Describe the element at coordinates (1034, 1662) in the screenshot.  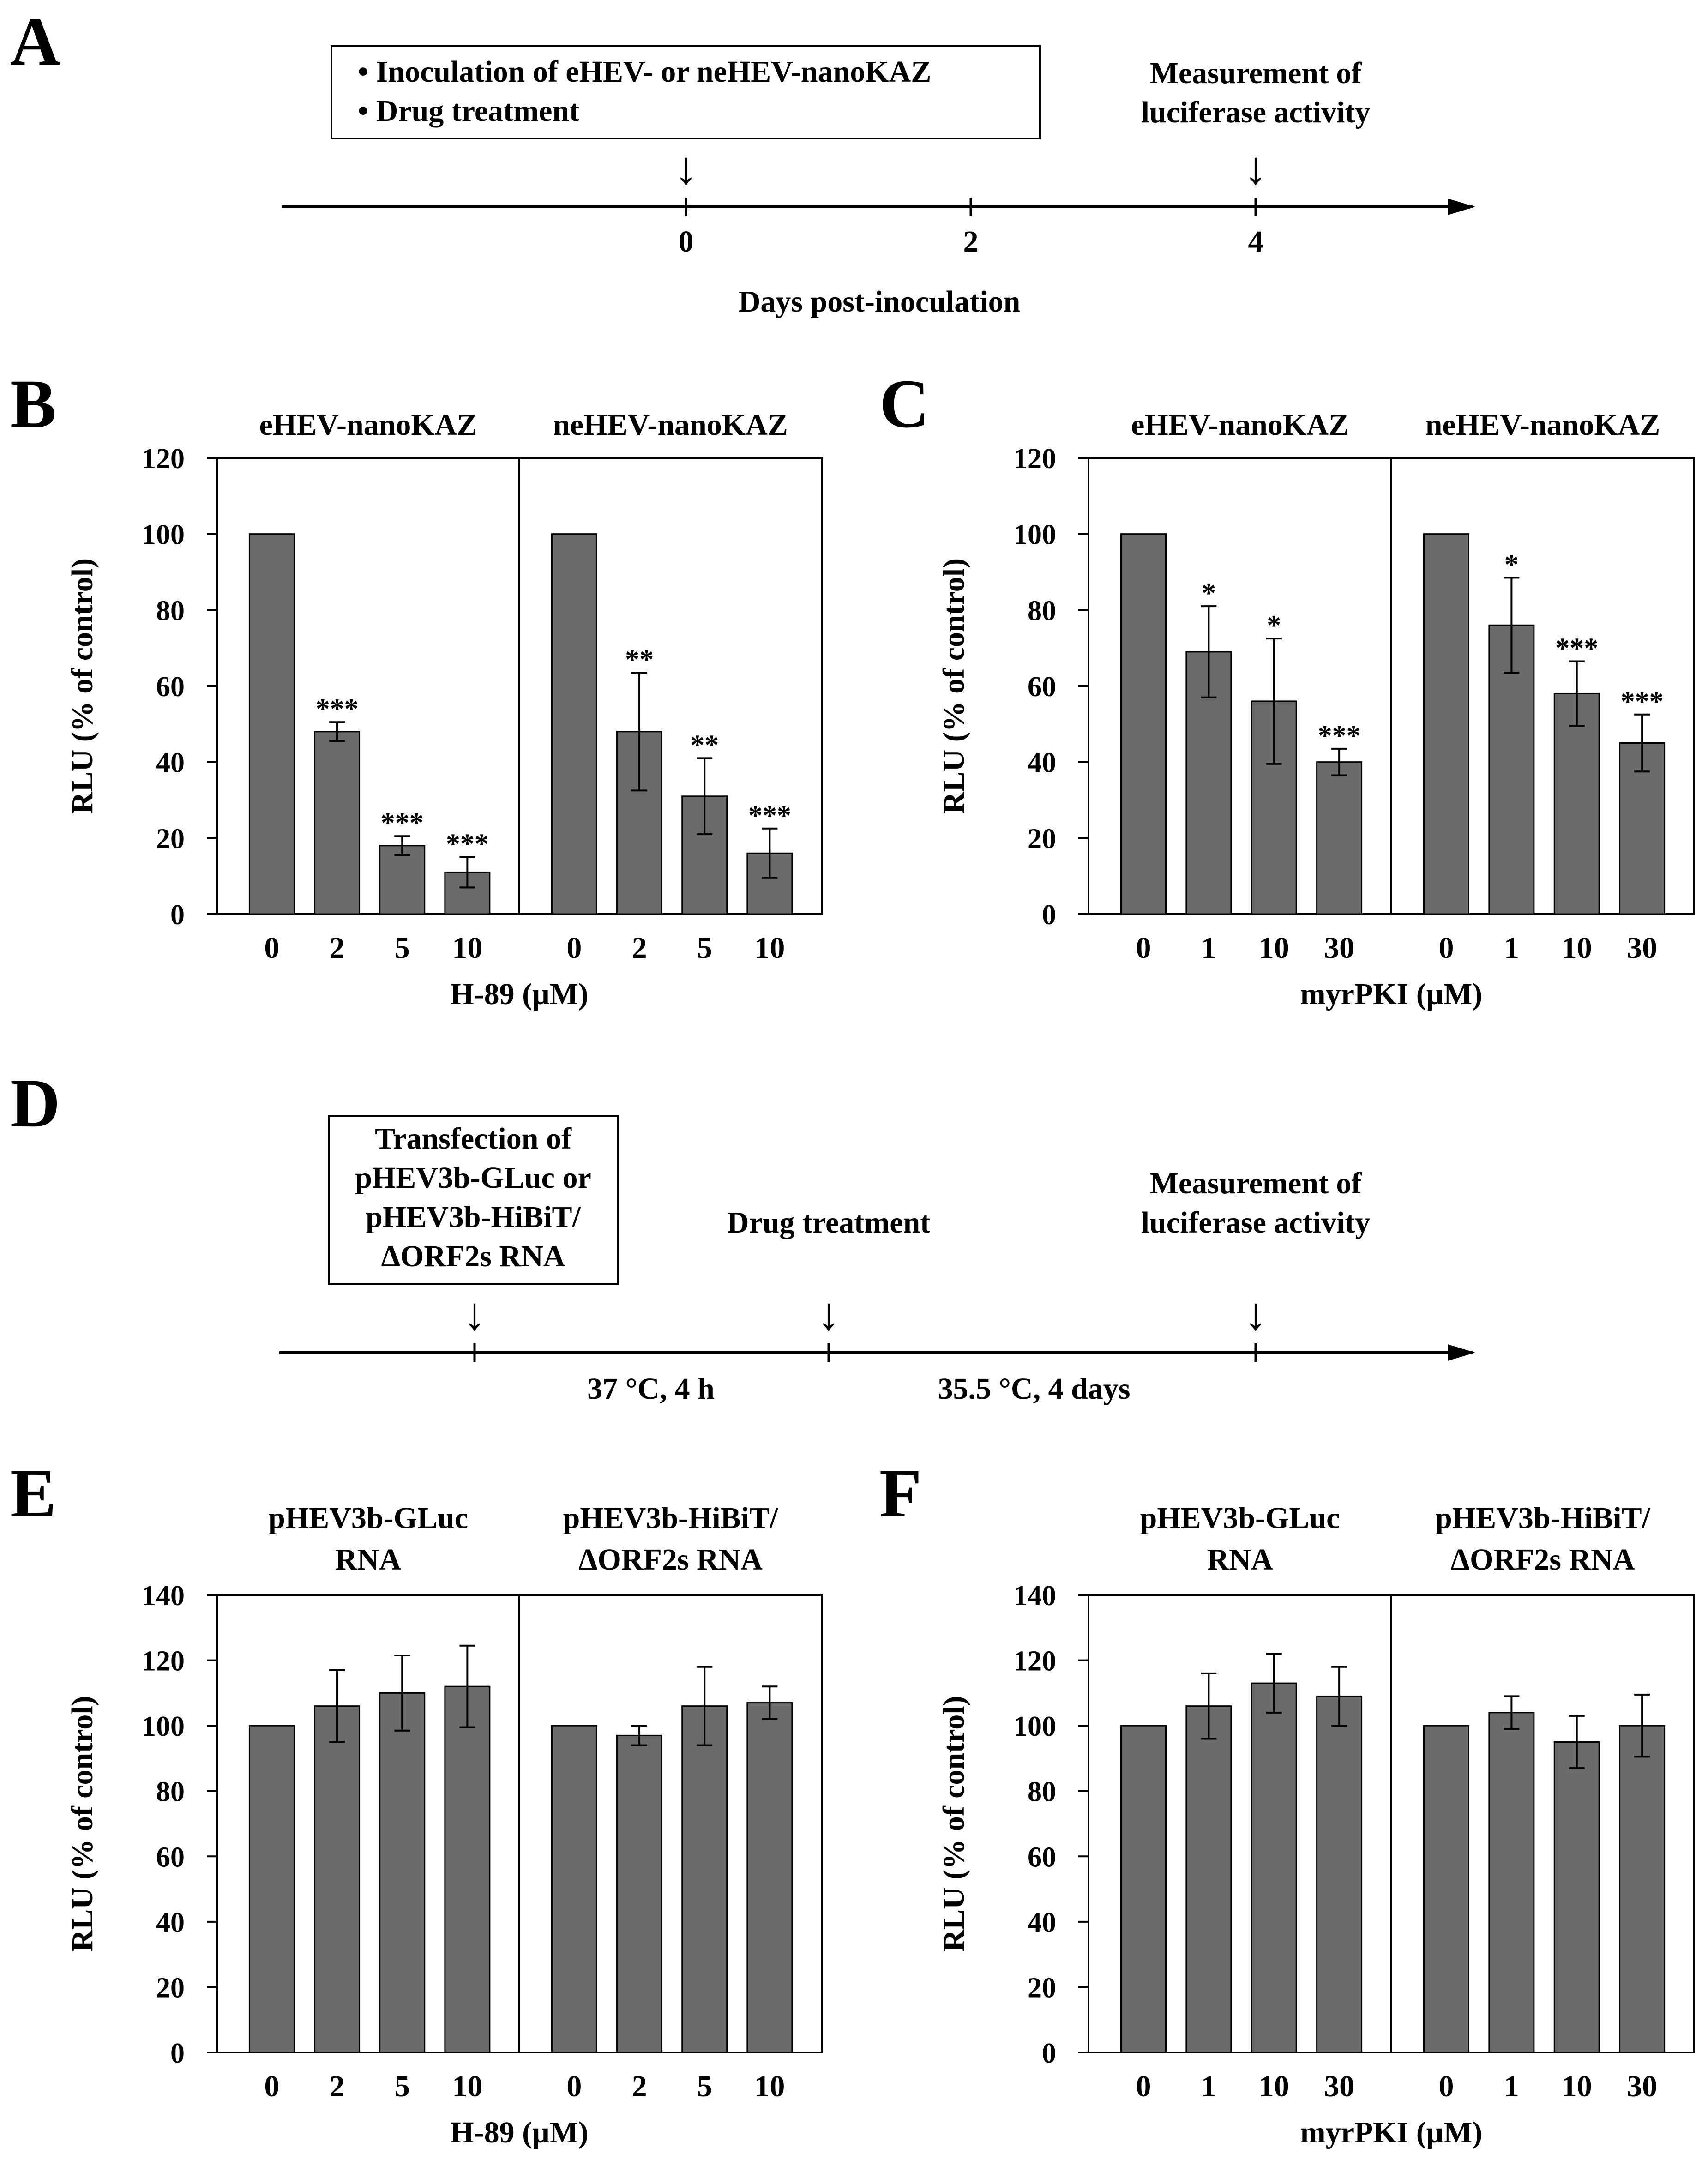
I see `chart-f-ytick-label: 120` at that location.